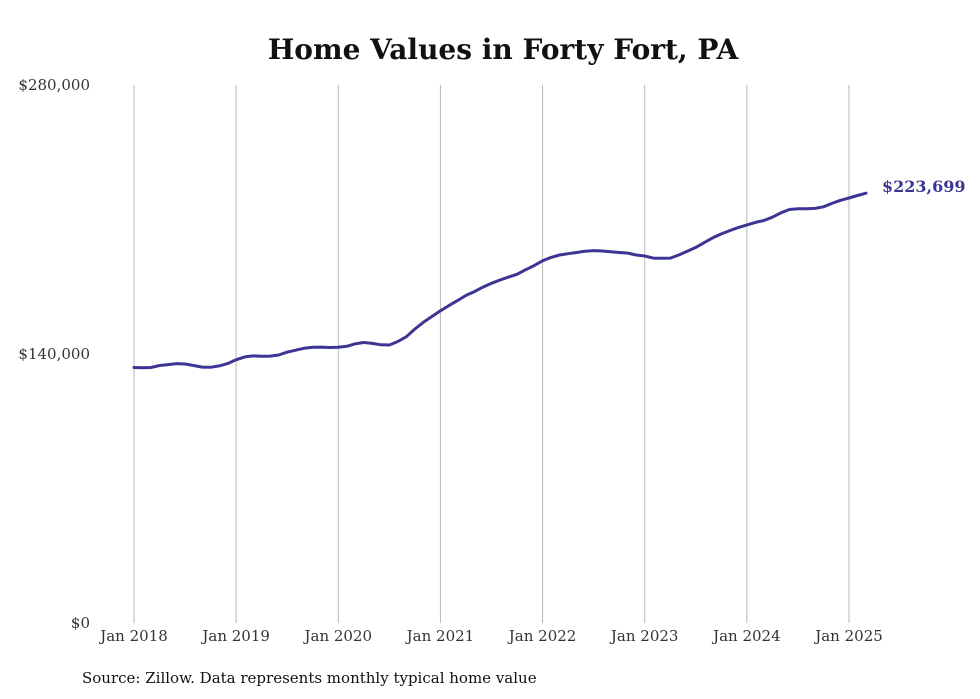 Image resolution: width=980 pixels, height=699 pixels. What do you see at coordinates (54, 85) in the screenshot?
I see `y-tick-label: $280,000` at bounding box center [54, 85].